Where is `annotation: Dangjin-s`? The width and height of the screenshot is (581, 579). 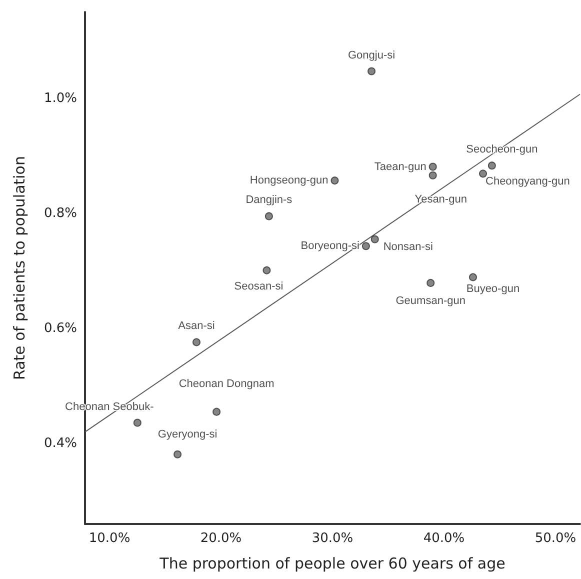
annotation: Dangjin-s is located at coordinates (269, 200).